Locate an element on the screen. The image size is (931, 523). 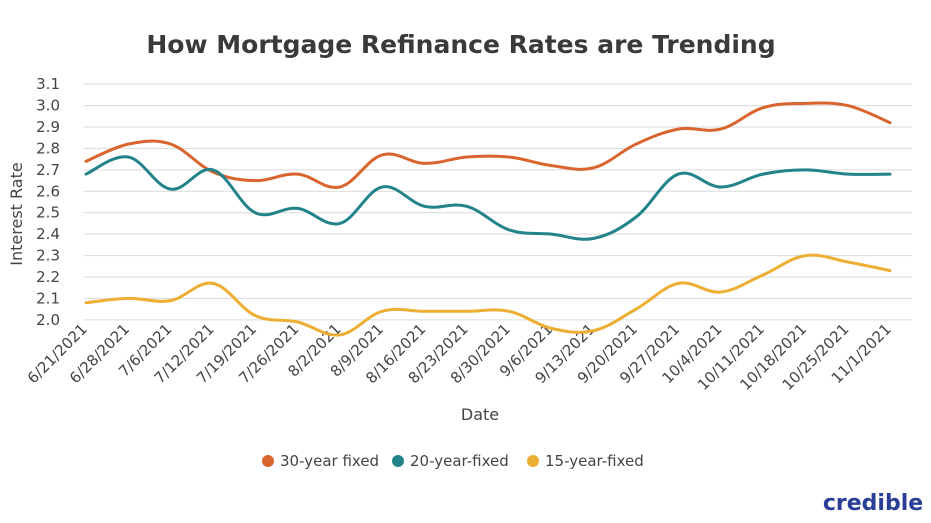
y-tick-label: 2.6 is located at coordinates (48, 191).